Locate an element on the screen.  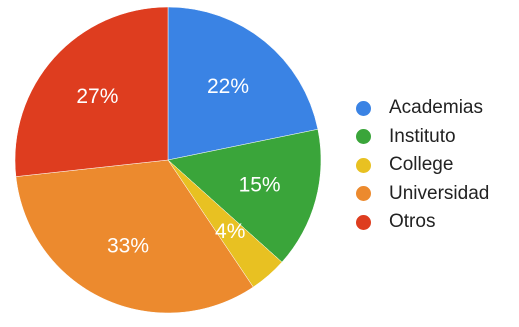
pie-slice-instituto is located at coordinates (244, 195).